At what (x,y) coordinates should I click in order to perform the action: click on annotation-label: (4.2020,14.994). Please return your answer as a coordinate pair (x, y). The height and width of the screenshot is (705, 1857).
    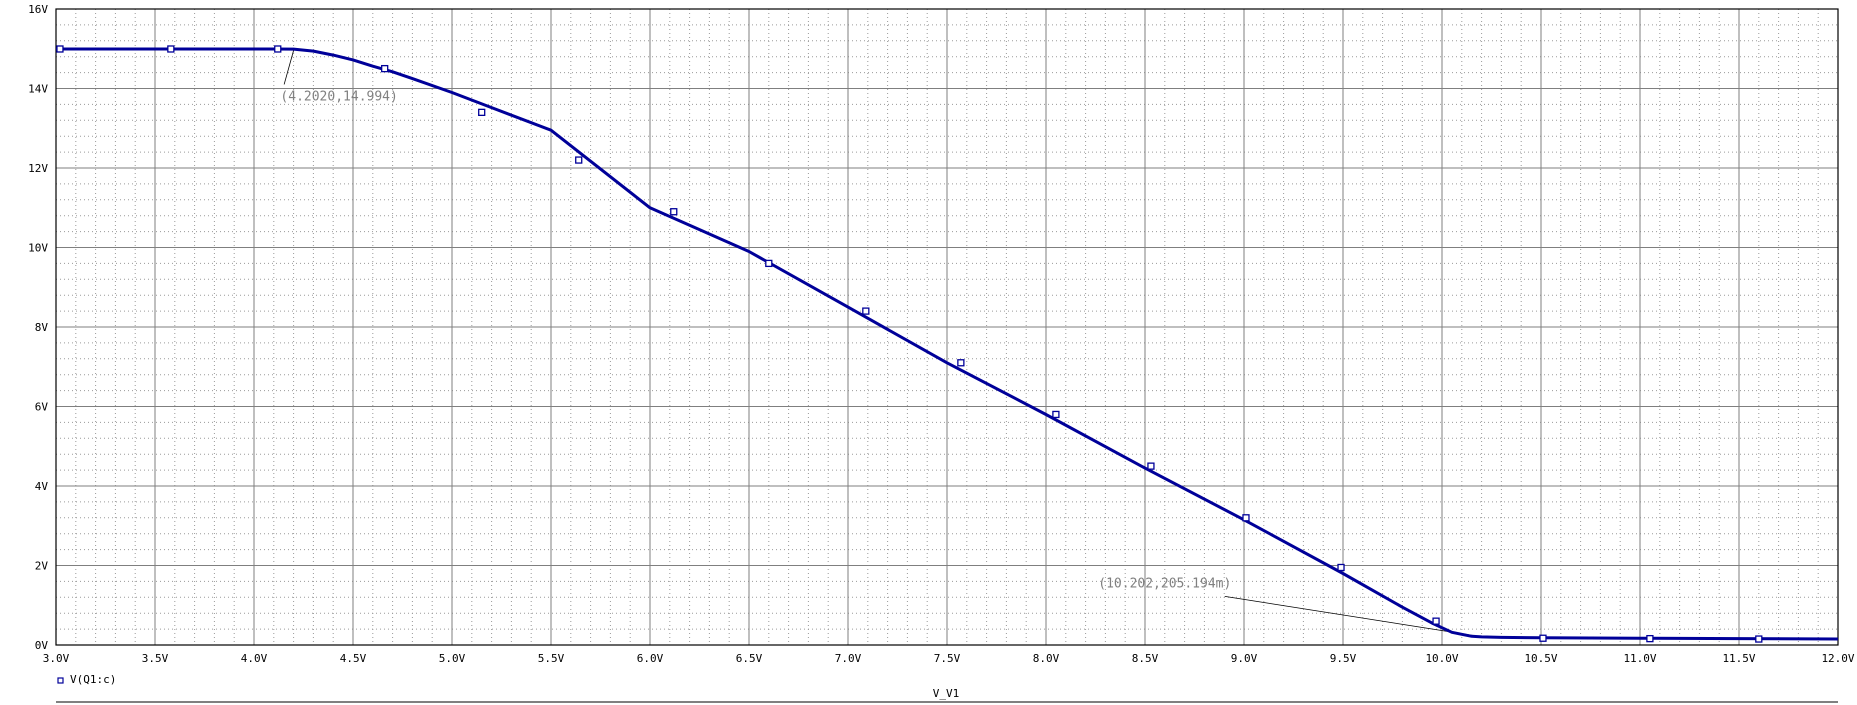
    Looking at the image, I should click on (338, 96).